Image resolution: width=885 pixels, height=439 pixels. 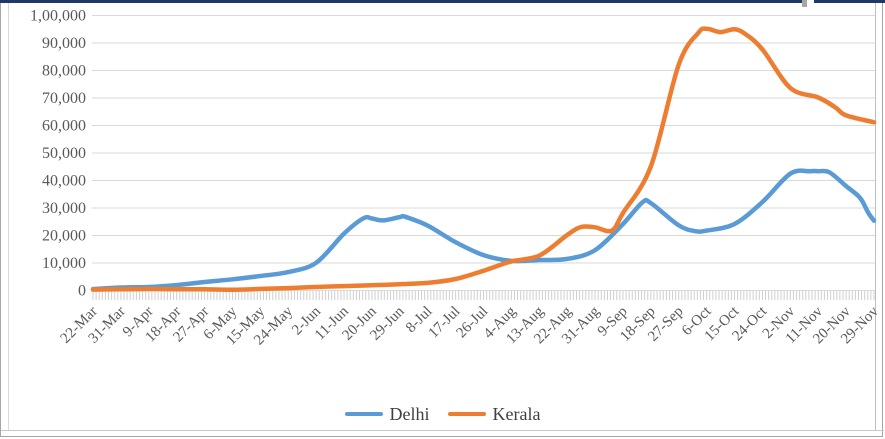 I want to click on y-axis-tick-label: 90,000, so click(x=64, y=43).